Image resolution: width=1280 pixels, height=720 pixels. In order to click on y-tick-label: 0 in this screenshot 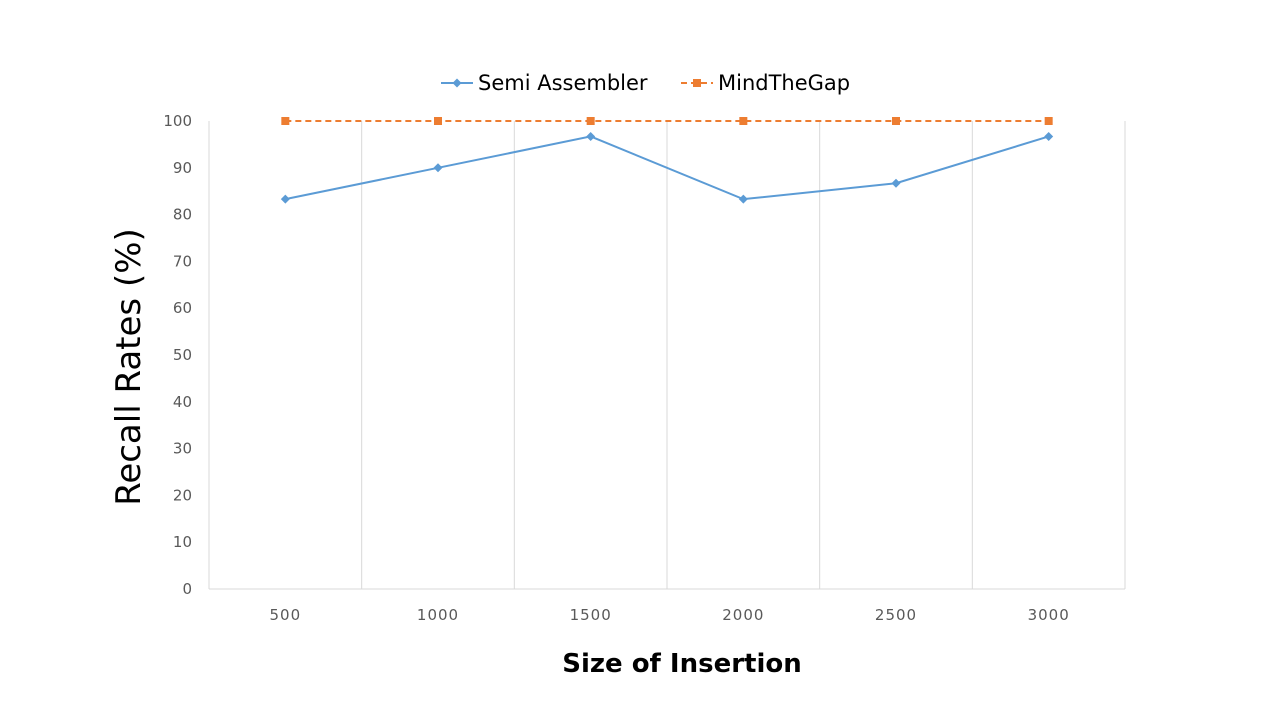, I will do `click(187, 589)`.